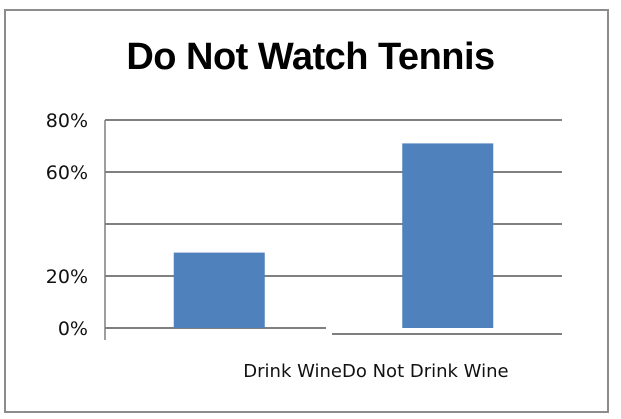  What do you see at coordinates (67, 277) in the screenshot?
I see `y-tick-label: 20%` at bounding box center [67, 277].